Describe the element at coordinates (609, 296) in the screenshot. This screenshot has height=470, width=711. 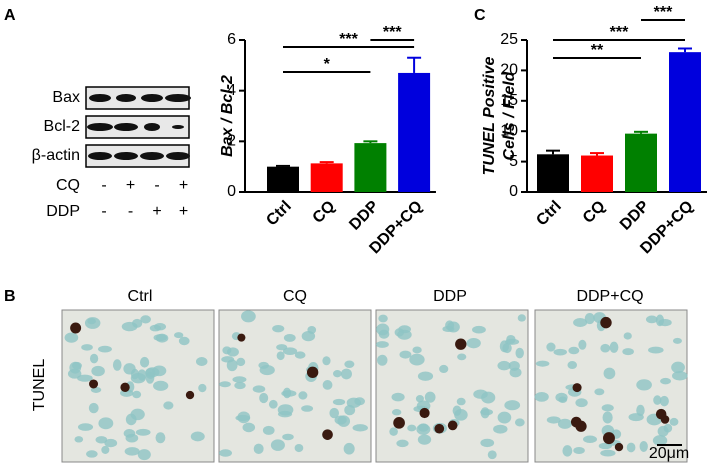
I see `column-label: DDP+CQ` at that location.